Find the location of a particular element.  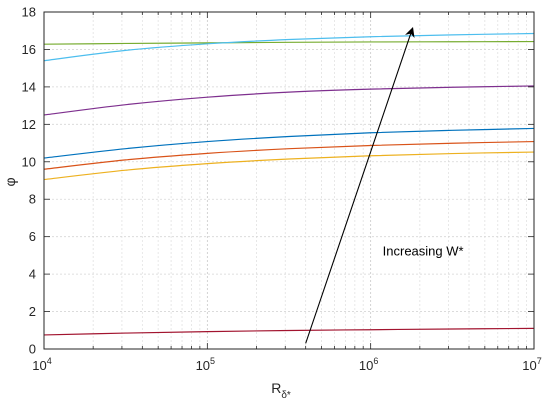

x-tick-label: 10⁴ is located at coordinates (41, 364).